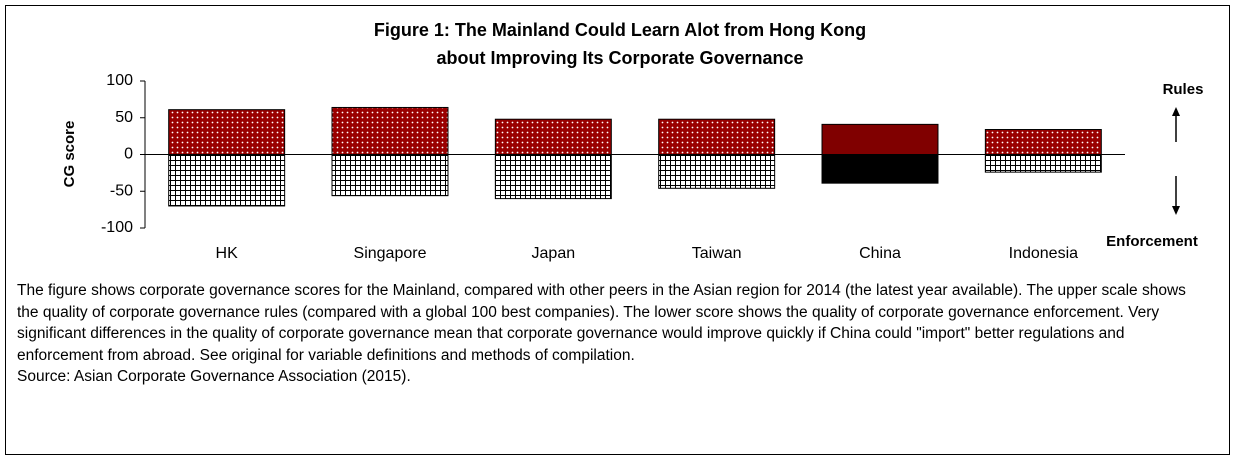 Image resolution: width=1238 pixels, height=461 pixels. Describe the element at coordinates (717, 253) in the screenshot. I see `x-tick-label: Taiwan` at that location.